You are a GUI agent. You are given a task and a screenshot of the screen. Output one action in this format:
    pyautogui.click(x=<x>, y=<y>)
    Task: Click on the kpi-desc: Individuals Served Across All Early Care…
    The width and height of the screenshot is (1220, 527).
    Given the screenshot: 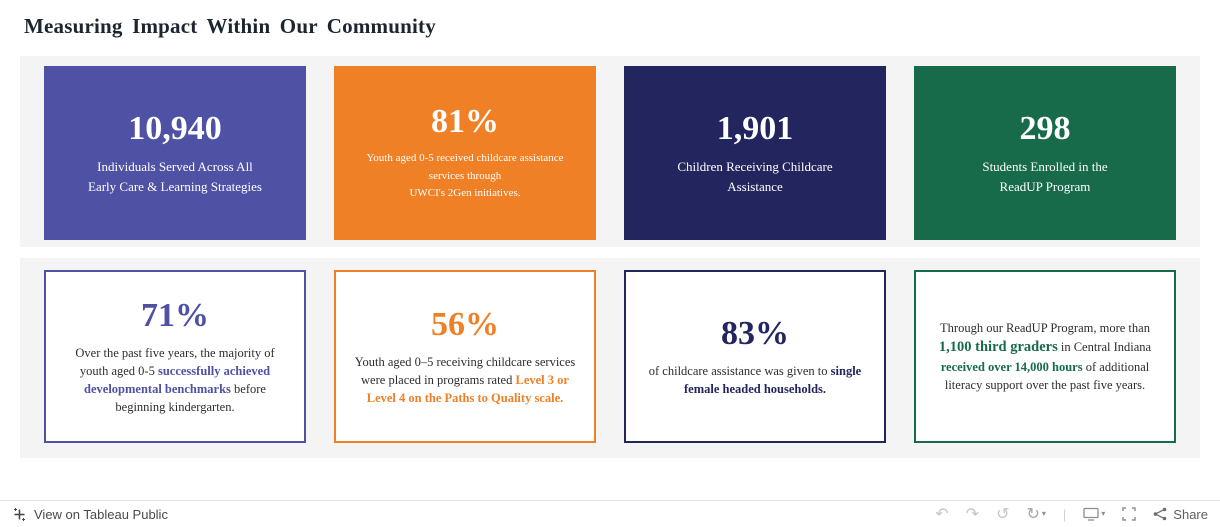 What is the action you would take?
    pyautogui.click(x=175, y=176)
    